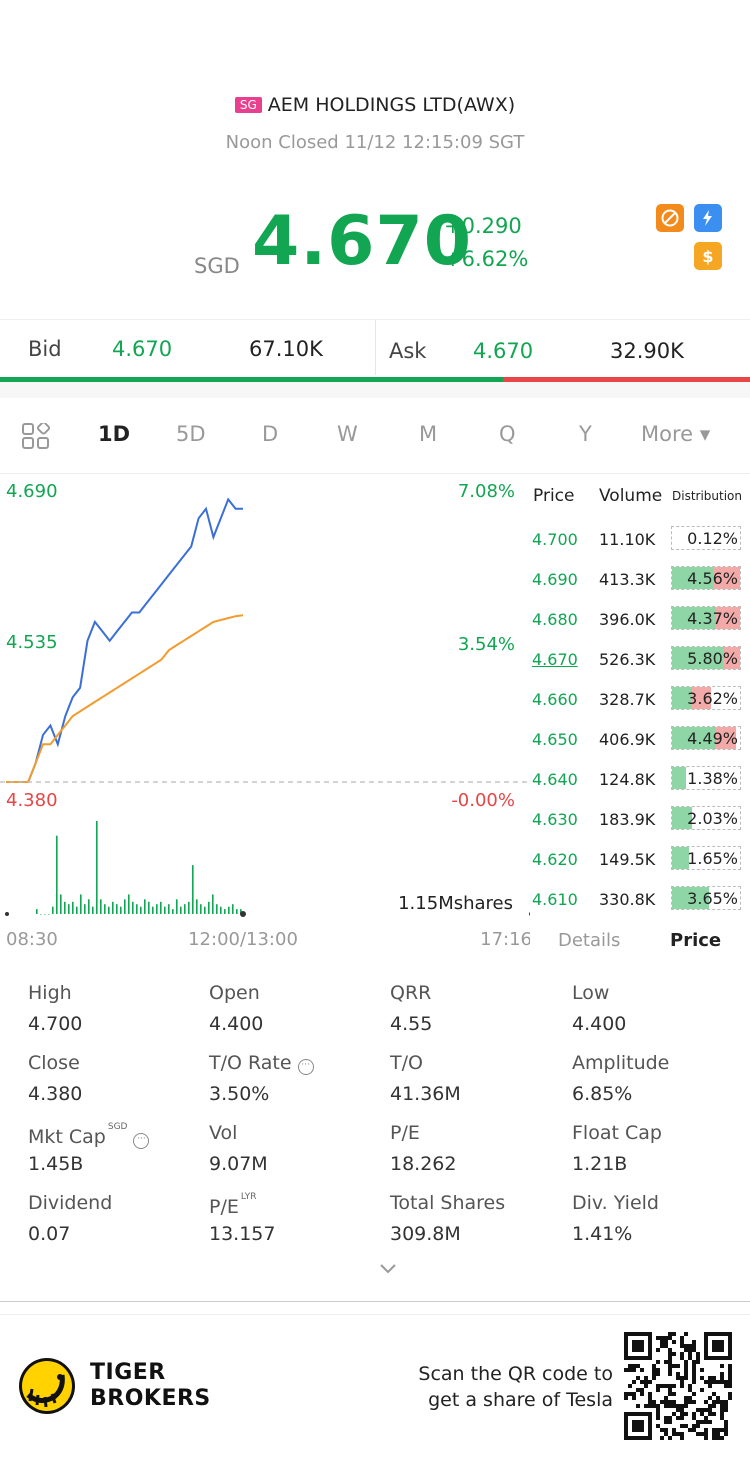 The image size is (750, 1460). I want to click on table-row: 4.610 330.8K 3.65%, so click(640, 902).